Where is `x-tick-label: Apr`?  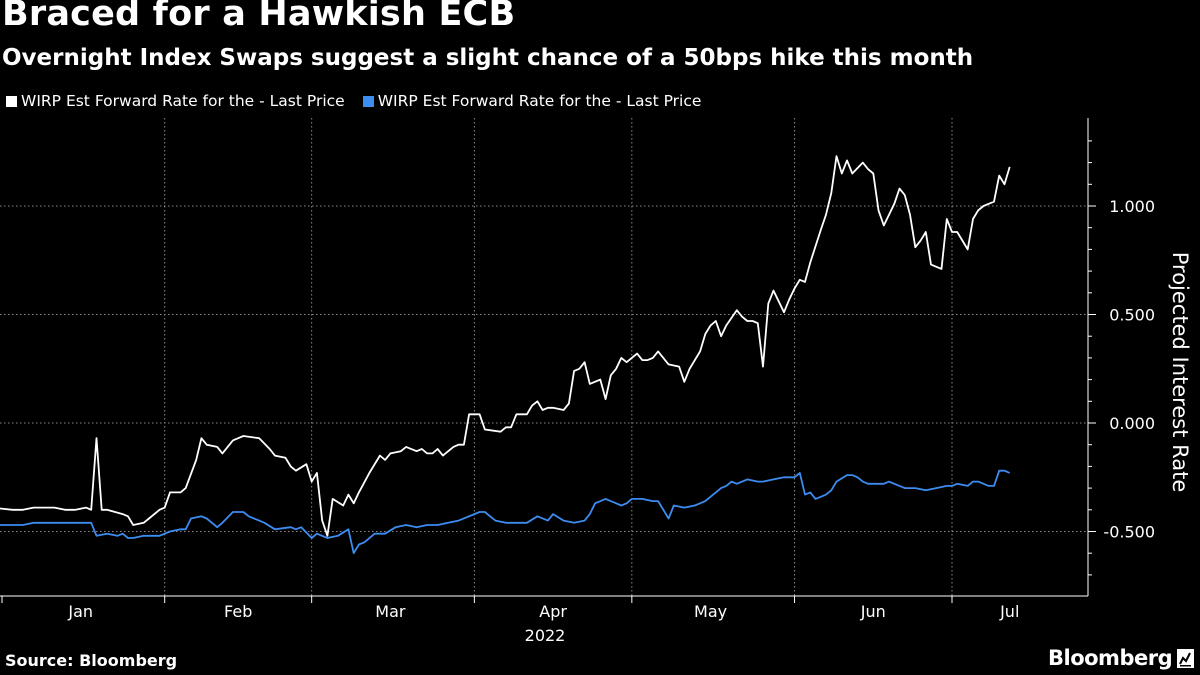
x-tick-label: Apr is located at coordinates (553, 611).